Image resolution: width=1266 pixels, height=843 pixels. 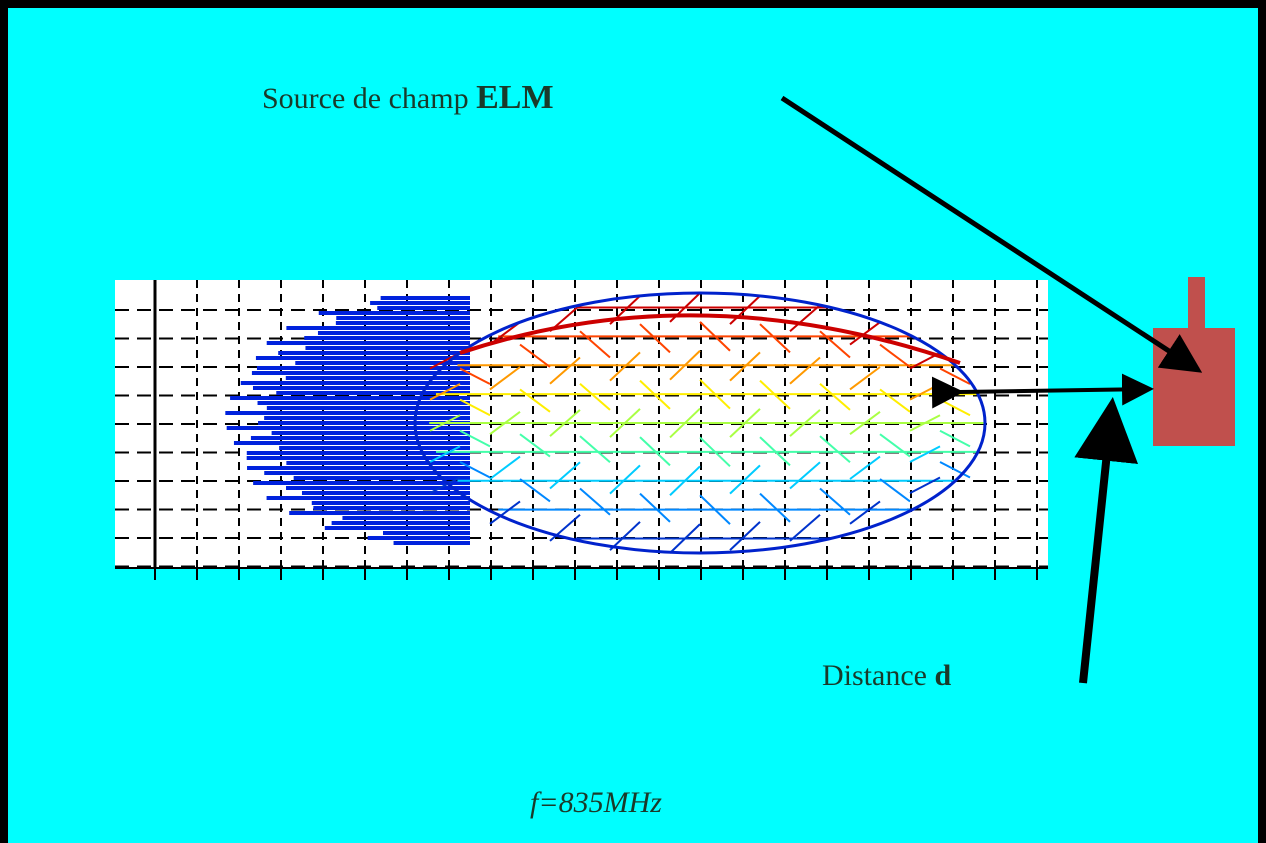 I want to click on head-top, so click(x=710, y=339).